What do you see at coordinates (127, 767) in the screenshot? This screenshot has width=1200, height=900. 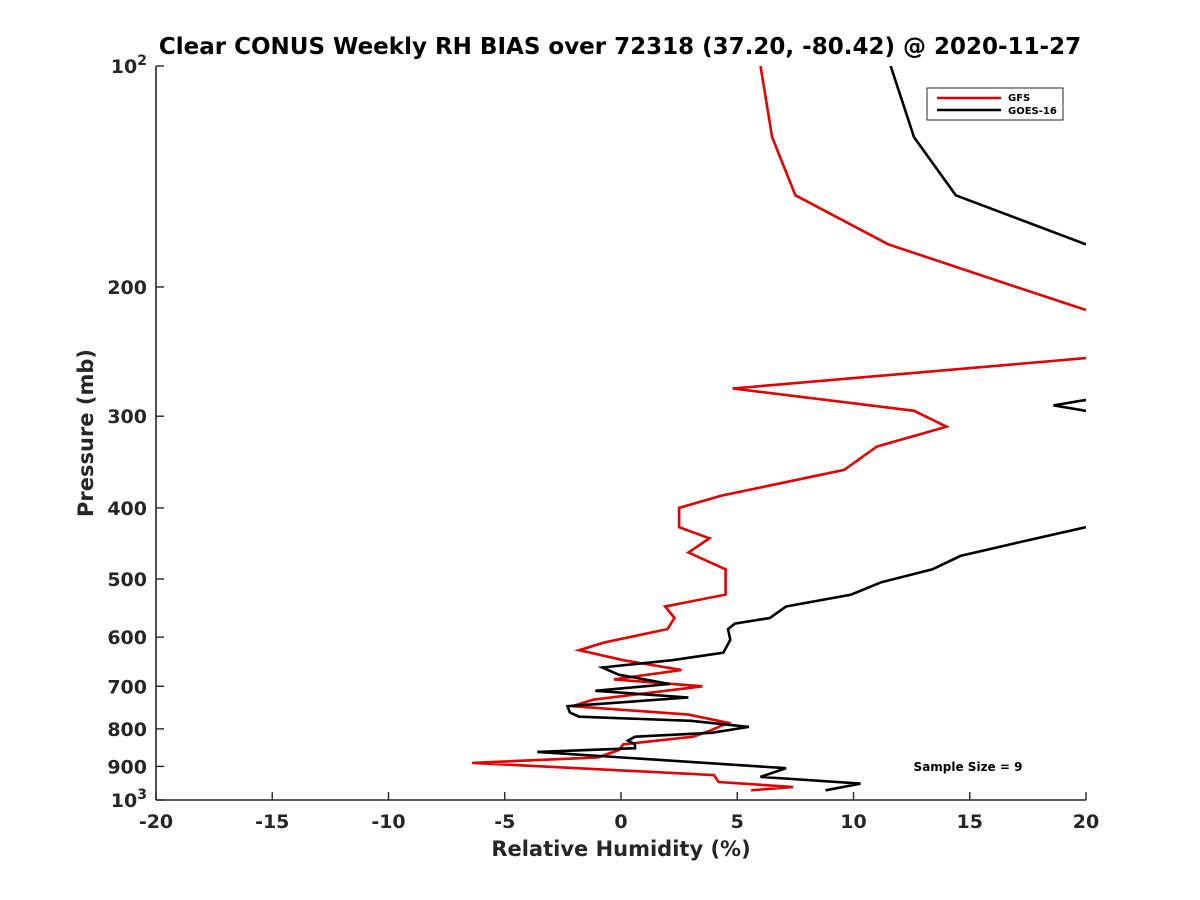 I see `y-tick-label: 900` at bounding box center [127, 767].